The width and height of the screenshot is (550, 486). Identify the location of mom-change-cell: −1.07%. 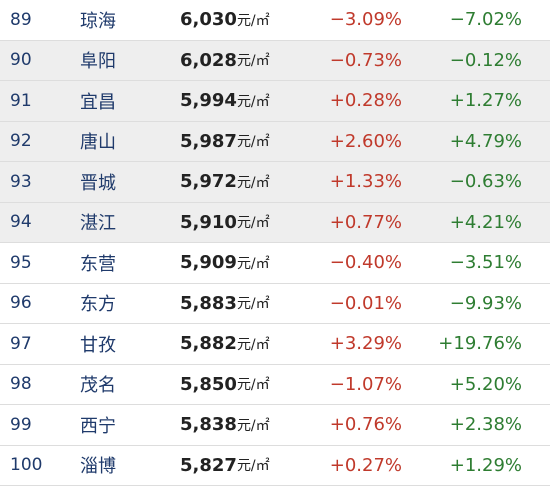
(365, 384).